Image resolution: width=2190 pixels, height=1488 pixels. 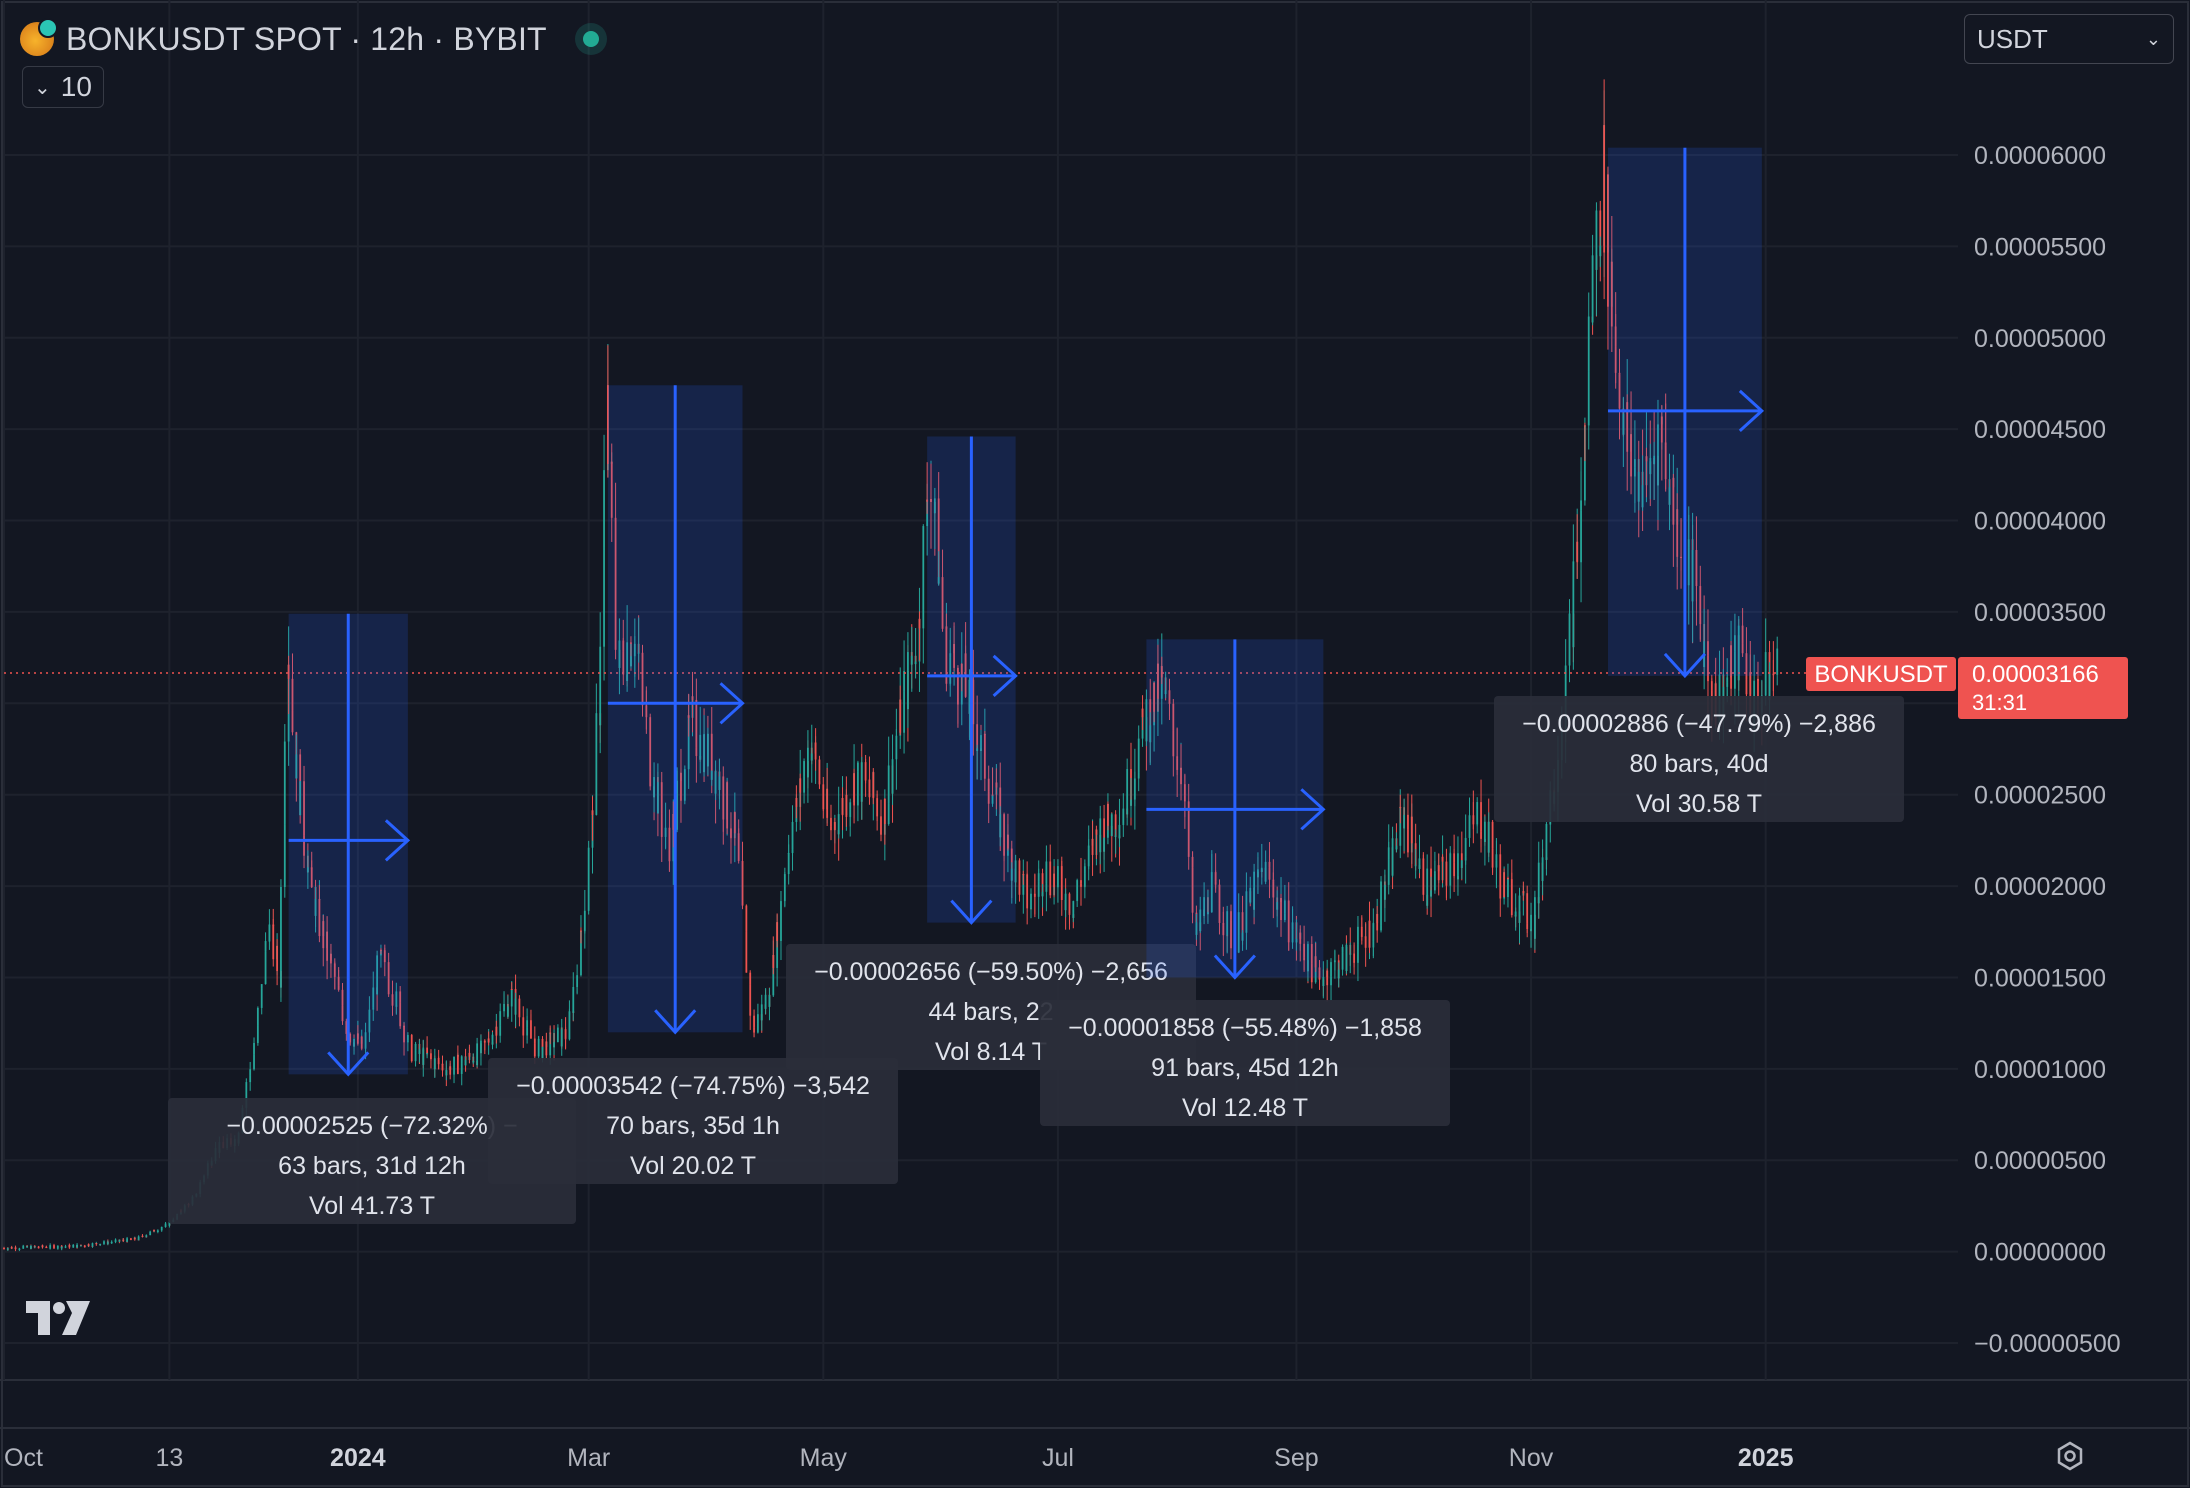 What do you see at coordinates (2040, 978) in the screenshot?
I see `price-tick-label: 0.00001500` at bounding box center [2040, 978].